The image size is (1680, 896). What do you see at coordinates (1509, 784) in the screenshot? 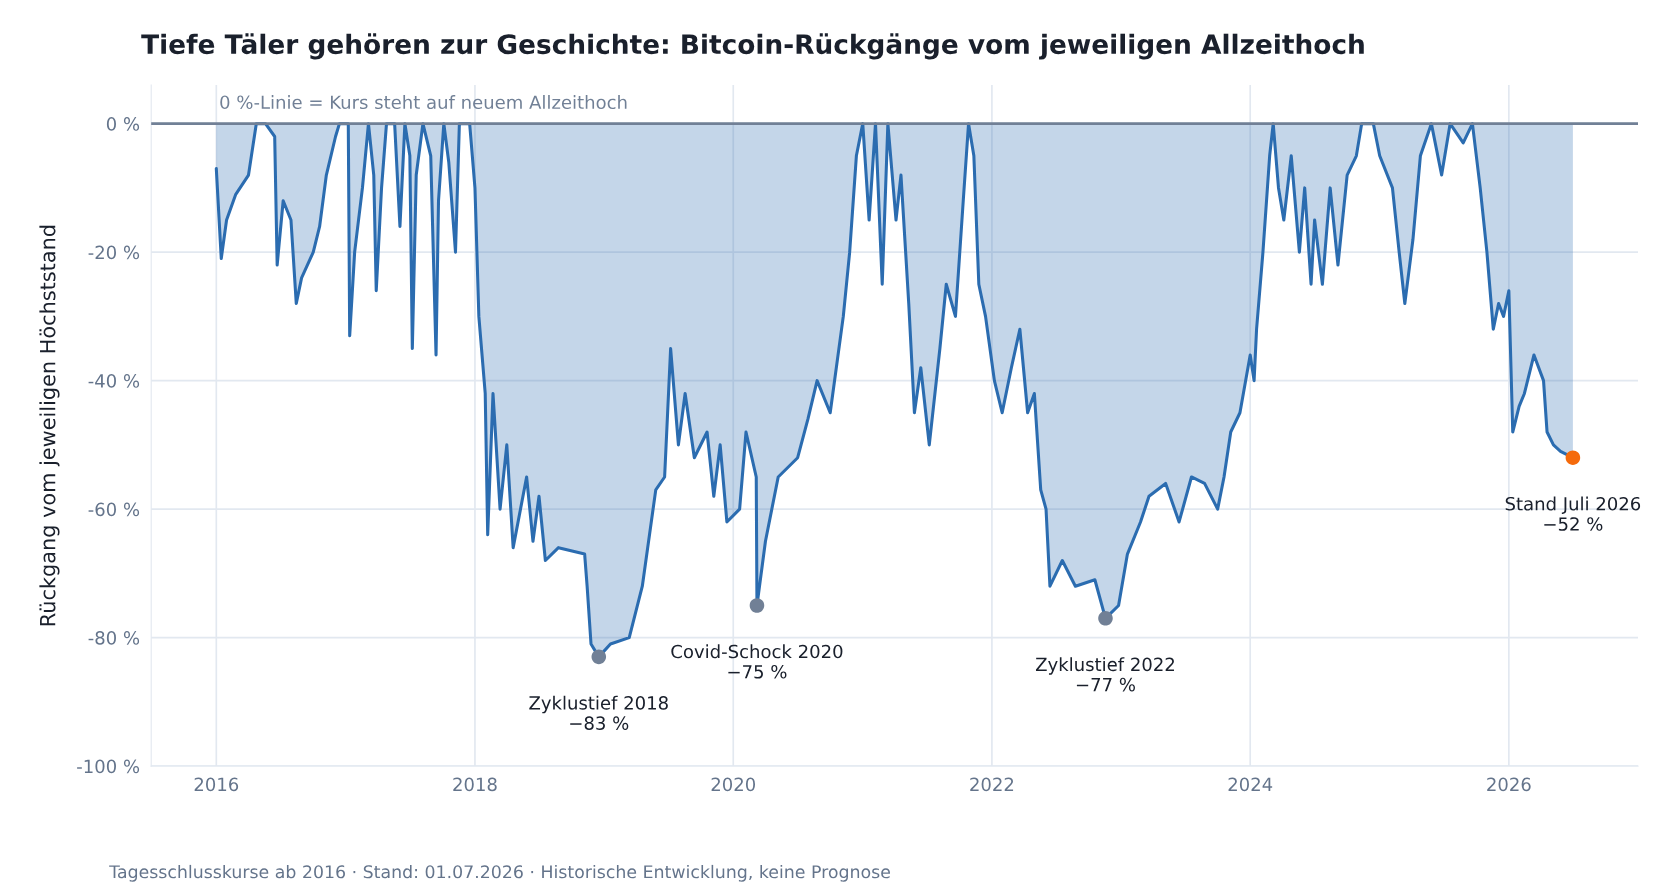
I see `x-tick-label: 2026` at bounding box center [1509, 784].